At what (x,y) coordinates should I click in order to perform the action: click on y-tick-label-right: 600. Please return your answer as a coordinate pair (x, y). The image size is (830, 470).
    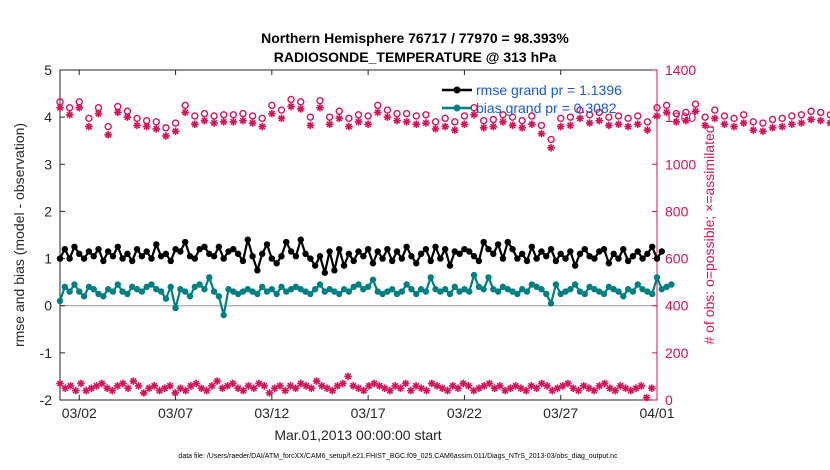
    Looking at the image, I should click on (677, 259).